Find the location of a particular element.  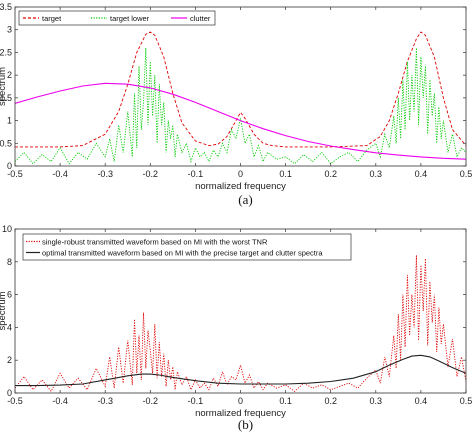

legend: target target lower clutter is located at coordinates (117, 18).